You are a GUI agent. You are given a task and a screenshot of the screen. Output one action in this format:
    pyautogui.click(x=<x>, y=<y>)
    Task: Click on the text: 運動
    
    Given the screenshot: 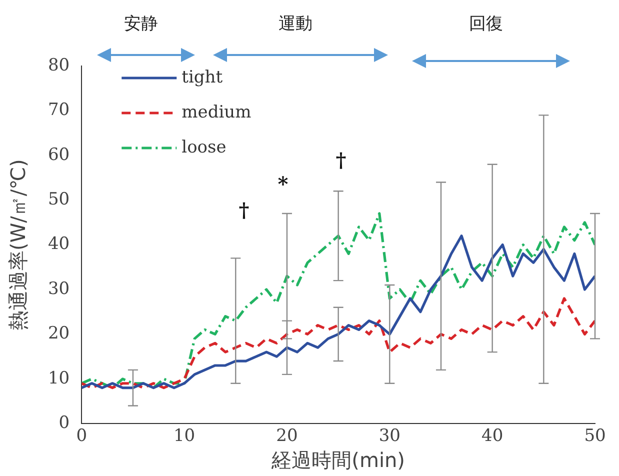 What is the action you would take?
    pyautogui.click(x=295, y=24)
    